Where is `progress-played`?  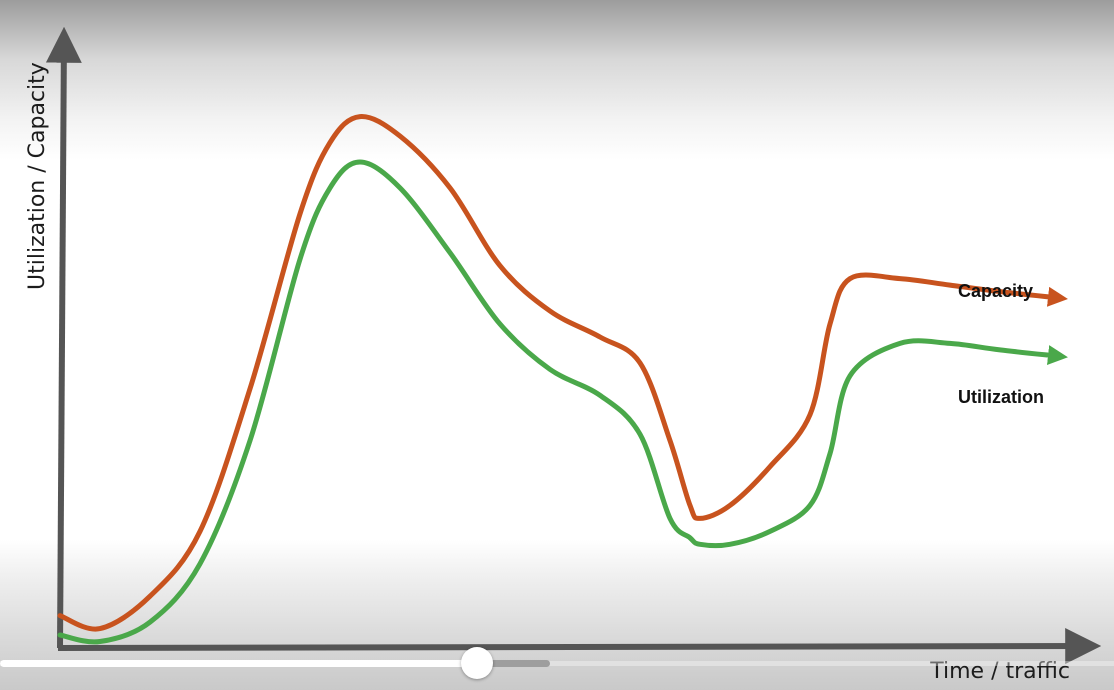
progress-played is located at coordinates (238, 663).